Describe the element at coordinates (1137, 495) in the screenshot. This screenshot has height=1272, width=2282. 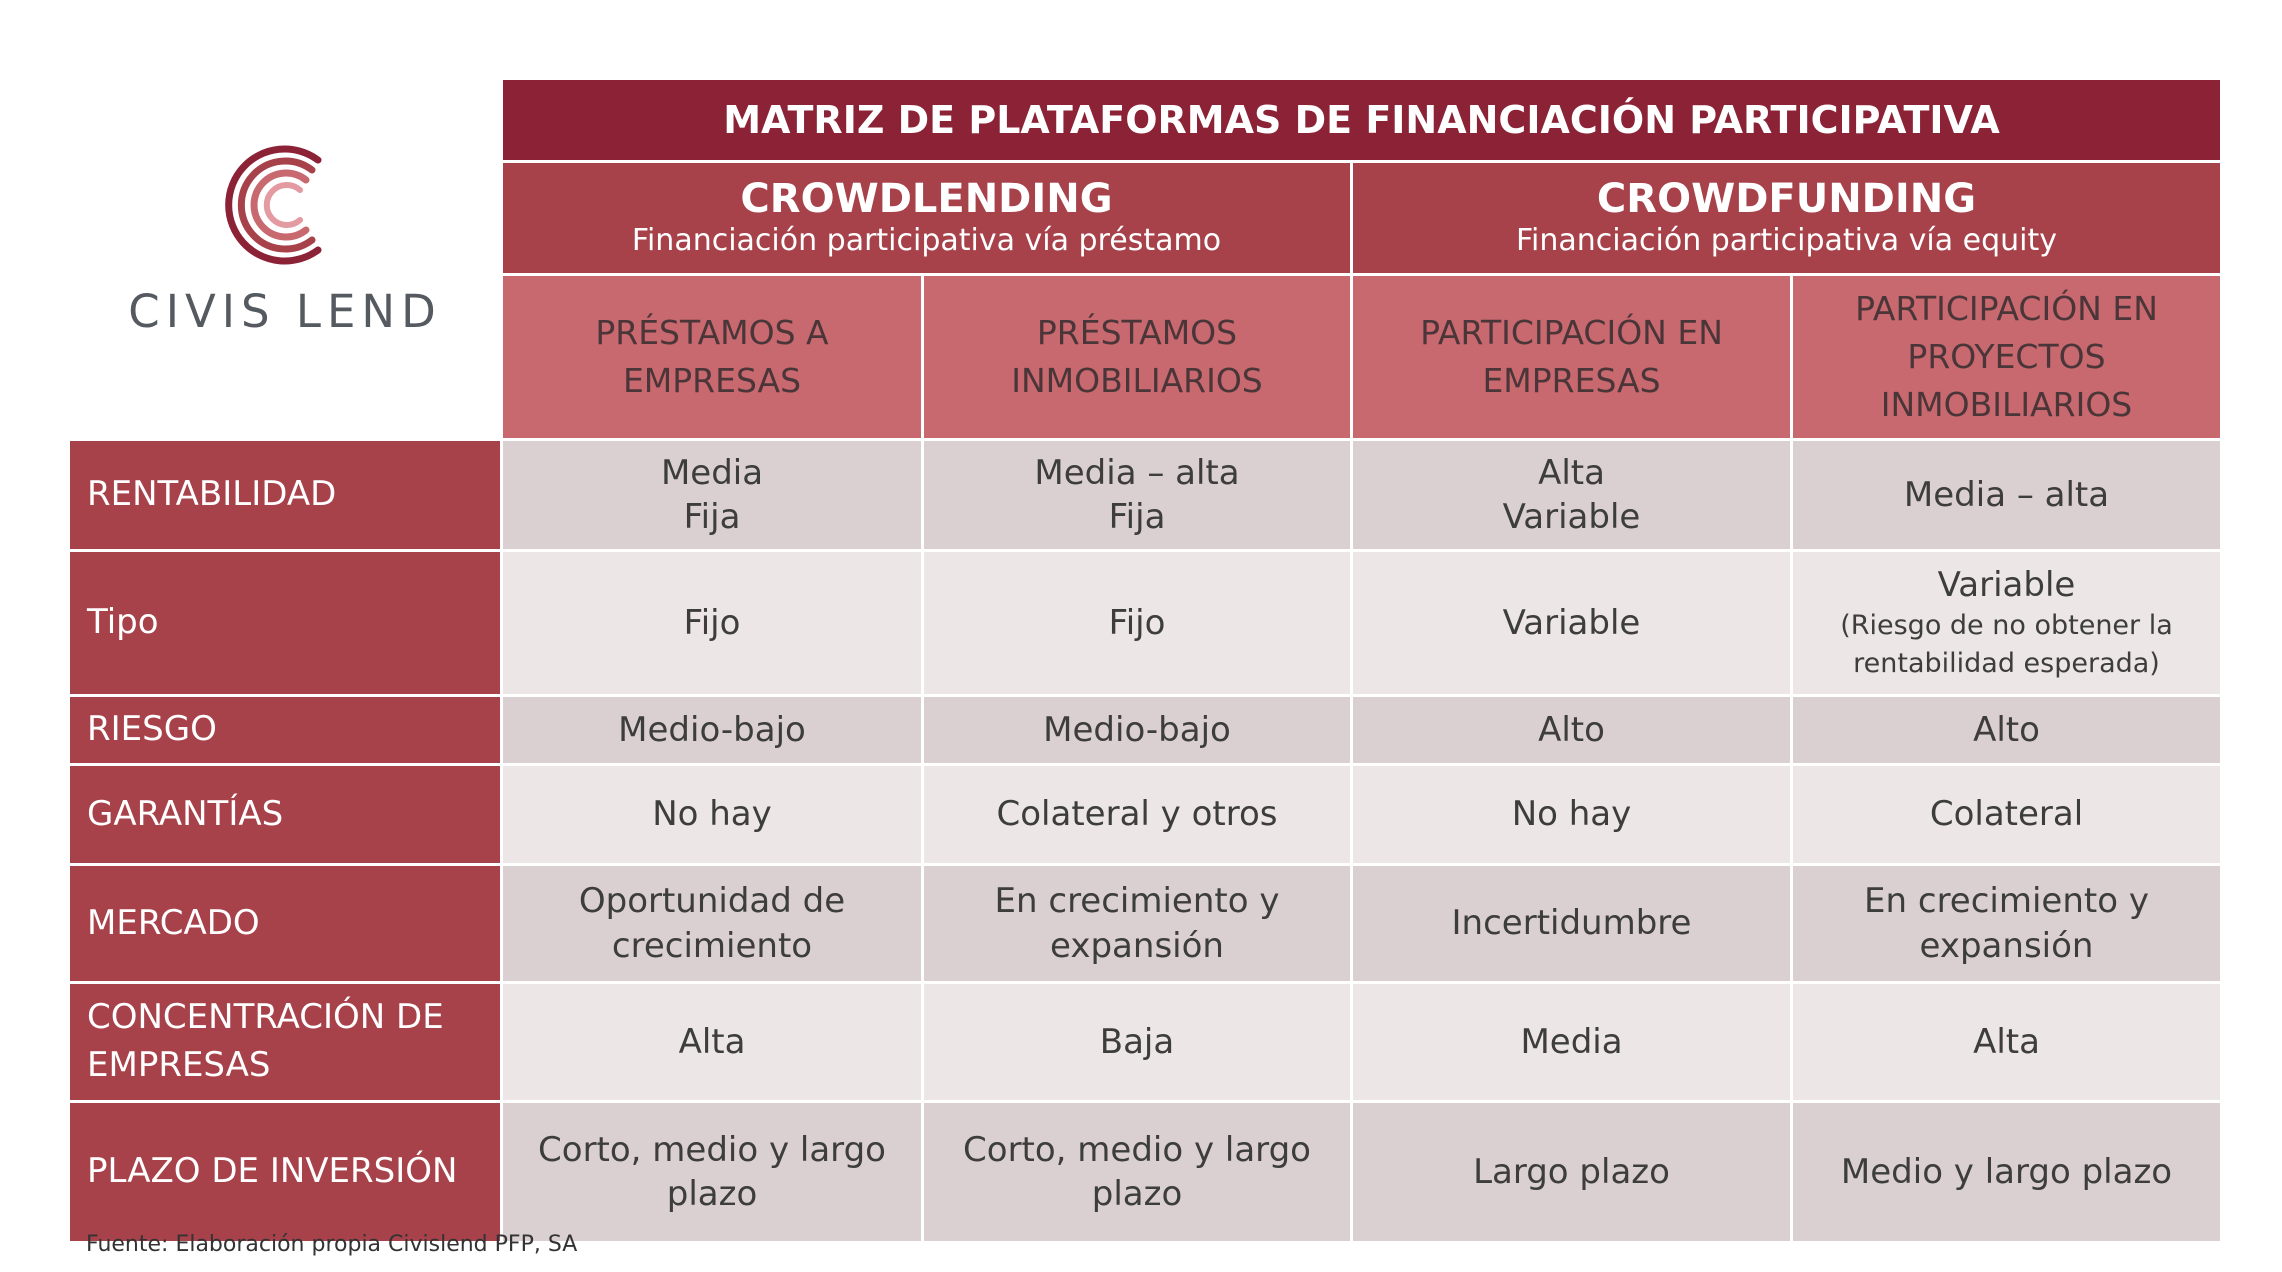
I see `table-cell: Media – alta Fija` at that location.